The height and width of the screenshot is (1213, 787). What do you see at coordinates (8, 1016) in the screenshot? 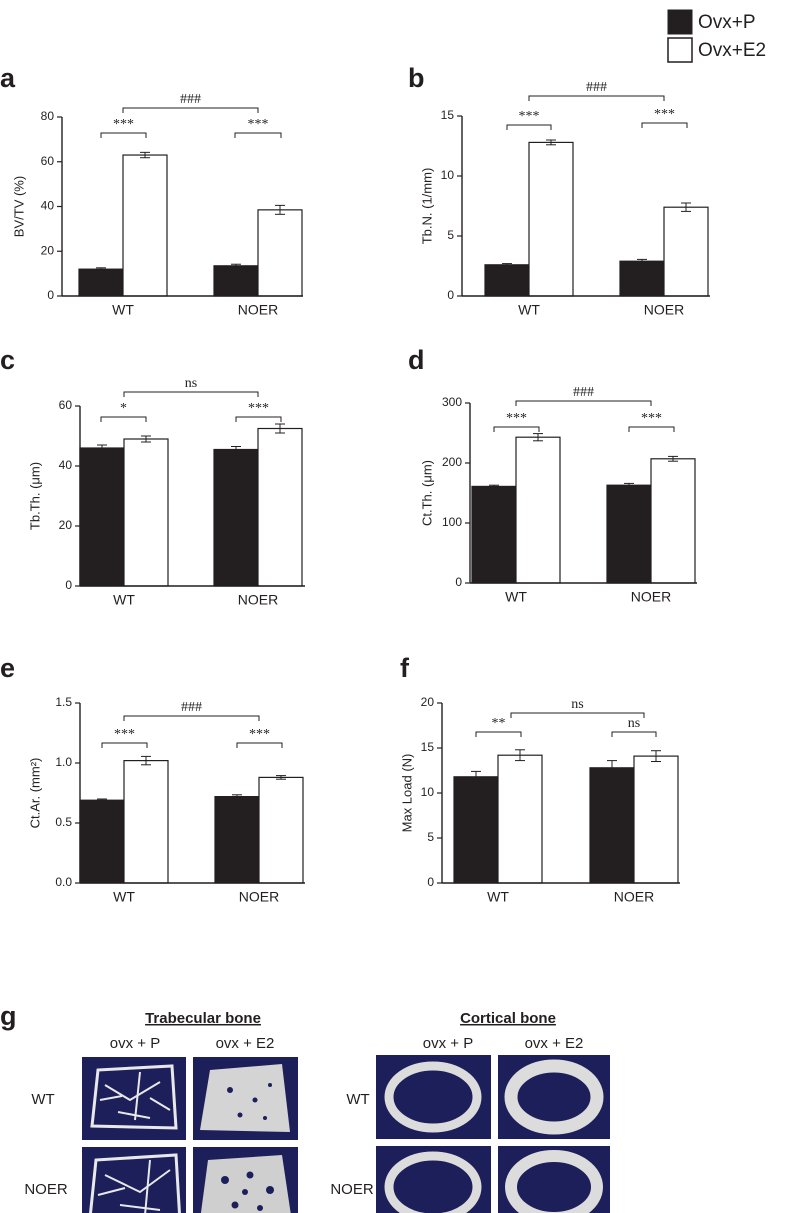
I see `panel-letter: g` at bounding box center [8, 1016].